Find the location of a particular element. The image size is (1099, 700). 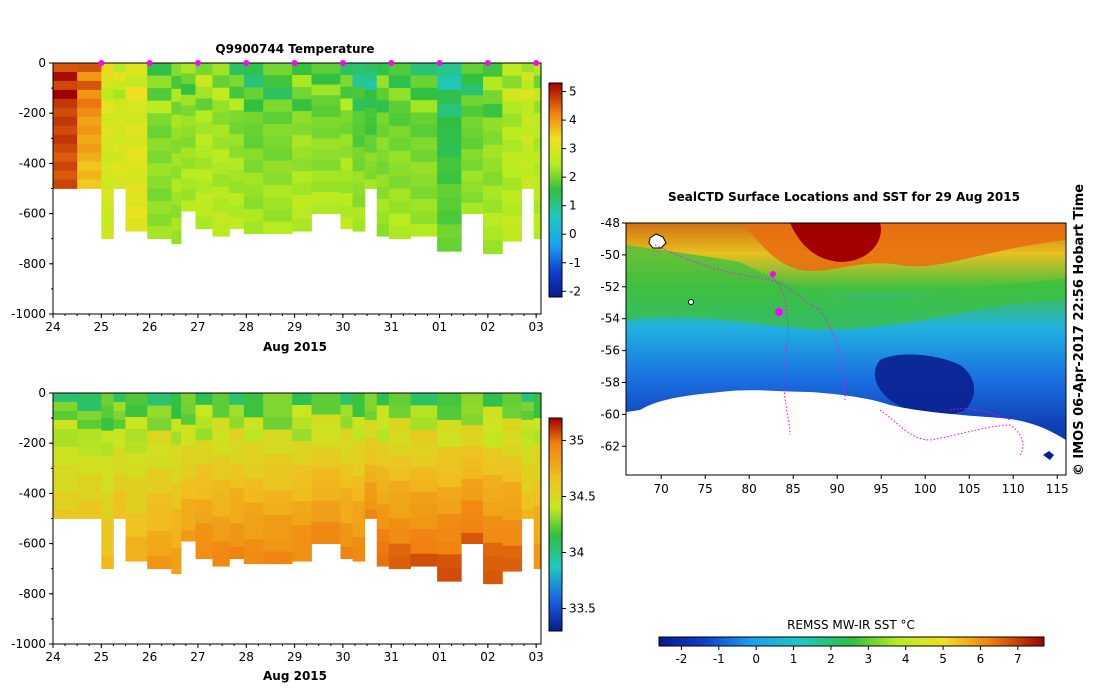

salinity-x-label: Aug 2015 is located at coordinates (295, 676).